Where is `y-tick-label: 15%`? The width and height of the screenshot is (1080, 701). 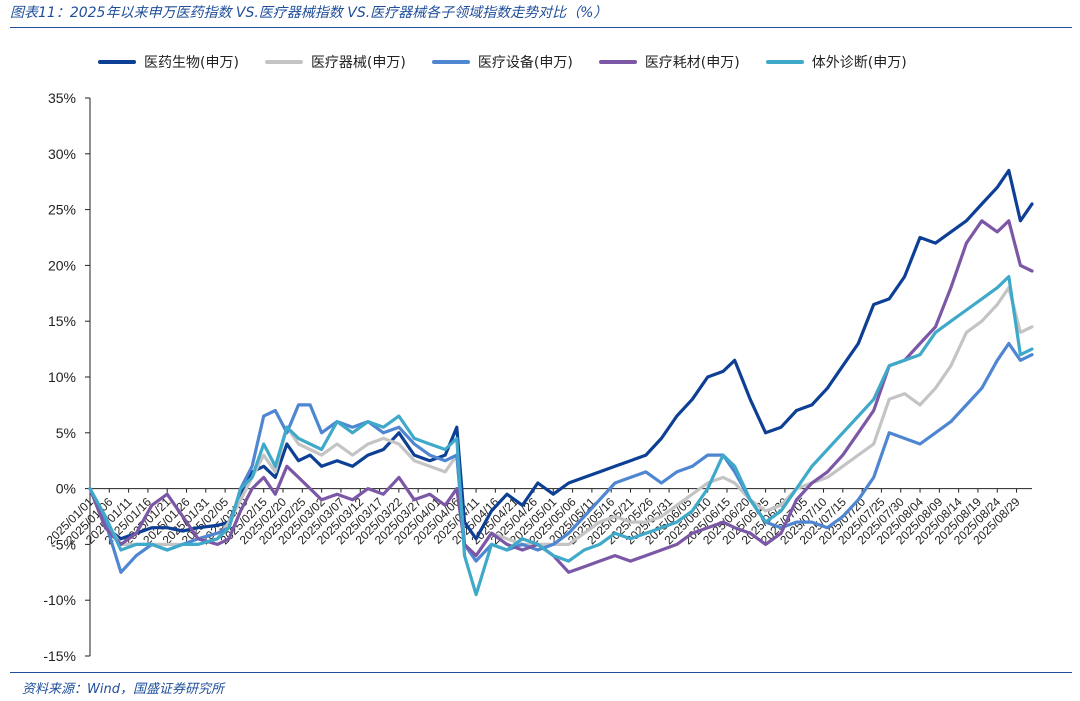
y-tick-label: 15% is located at coordinates (62, 321).